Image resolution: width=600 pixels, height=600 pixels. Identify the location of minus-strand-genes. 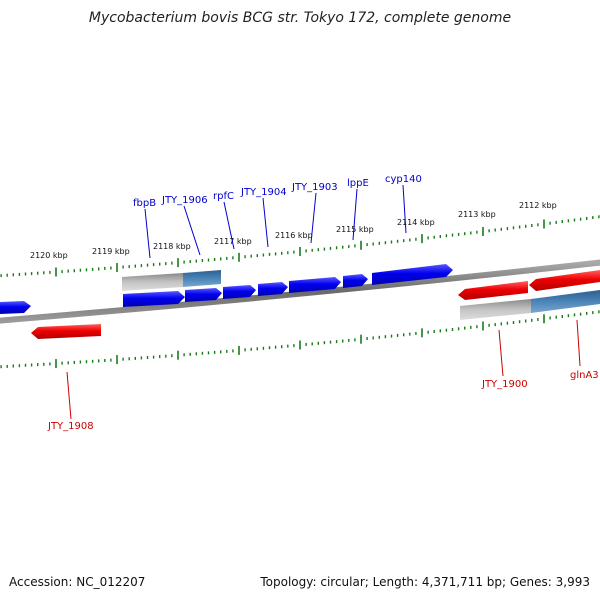
(315, 304).